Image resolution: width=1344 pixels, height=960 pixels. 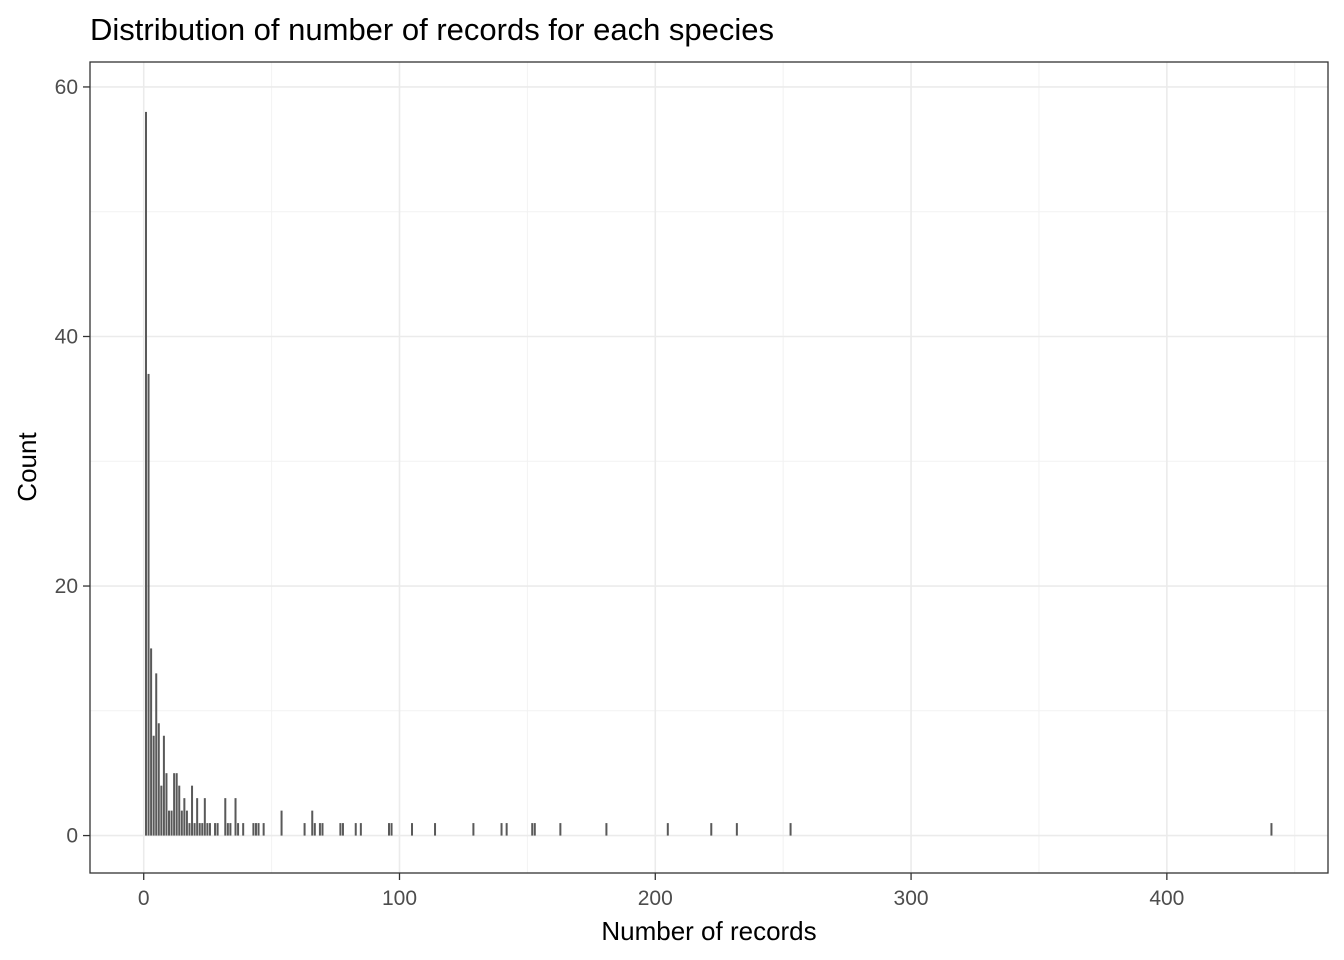 I want to click on y-axis-title: Count, so click(x=27, y=467).